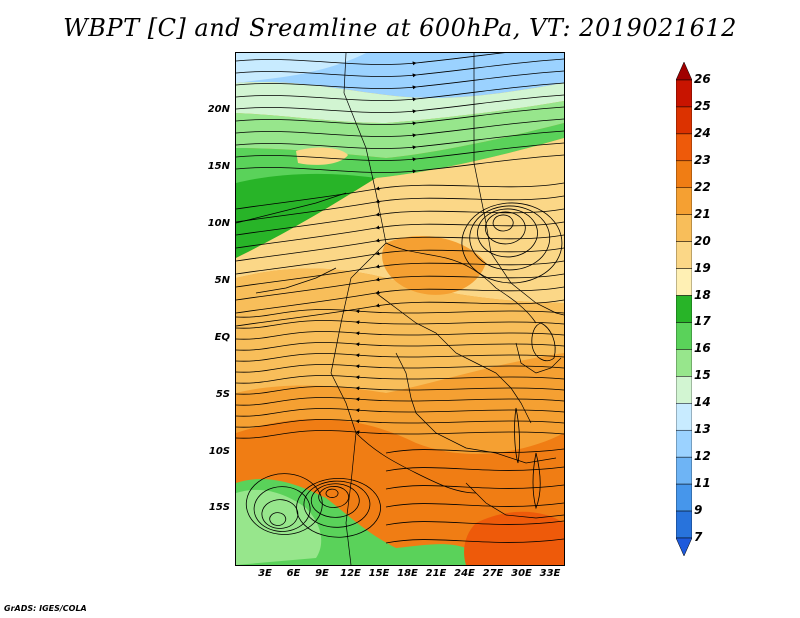 This screenshot has width=800, height=618. What do you see at coordinates (702, 321) in the screenshot?
I see `colorbar-label: 17` at bounding box center [702, 321].